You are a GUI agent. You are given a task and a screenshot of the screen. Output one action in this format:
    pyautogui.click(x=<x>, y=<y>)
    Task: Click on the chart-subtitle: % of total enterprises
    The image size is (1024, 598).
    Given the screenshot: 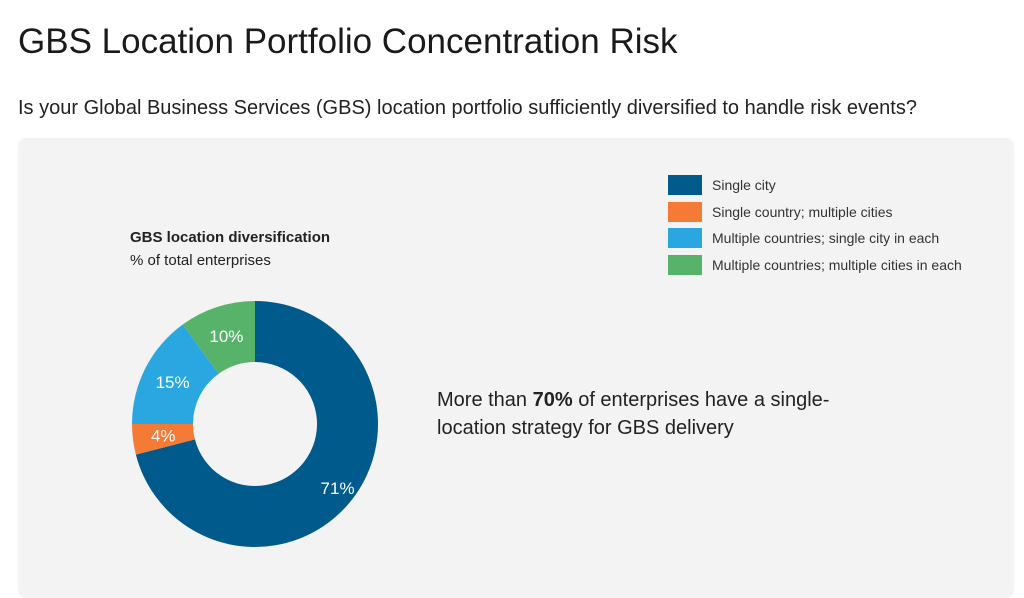 What is the action you would take?
    pyautogui.click(x=200, y=260)
    